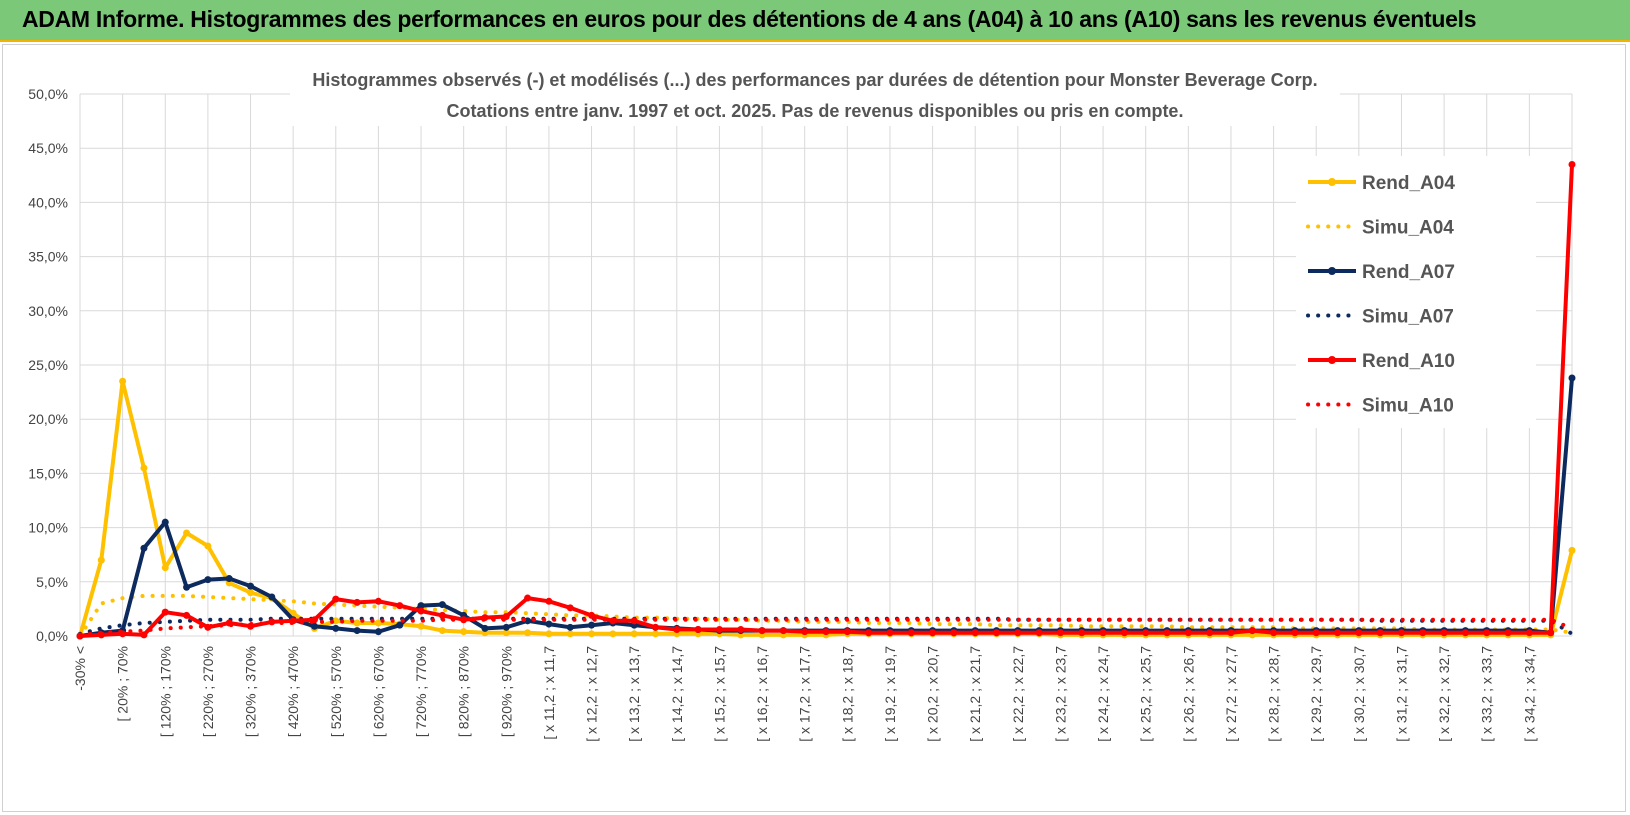 The width and height of the screenshot is (1630, 815). What do you see at coordinates (1103, 694) in the screenshot?
I see `x-tick-label: [ x 24,2 ; x 24,7` at bounding box center [1103, 694].